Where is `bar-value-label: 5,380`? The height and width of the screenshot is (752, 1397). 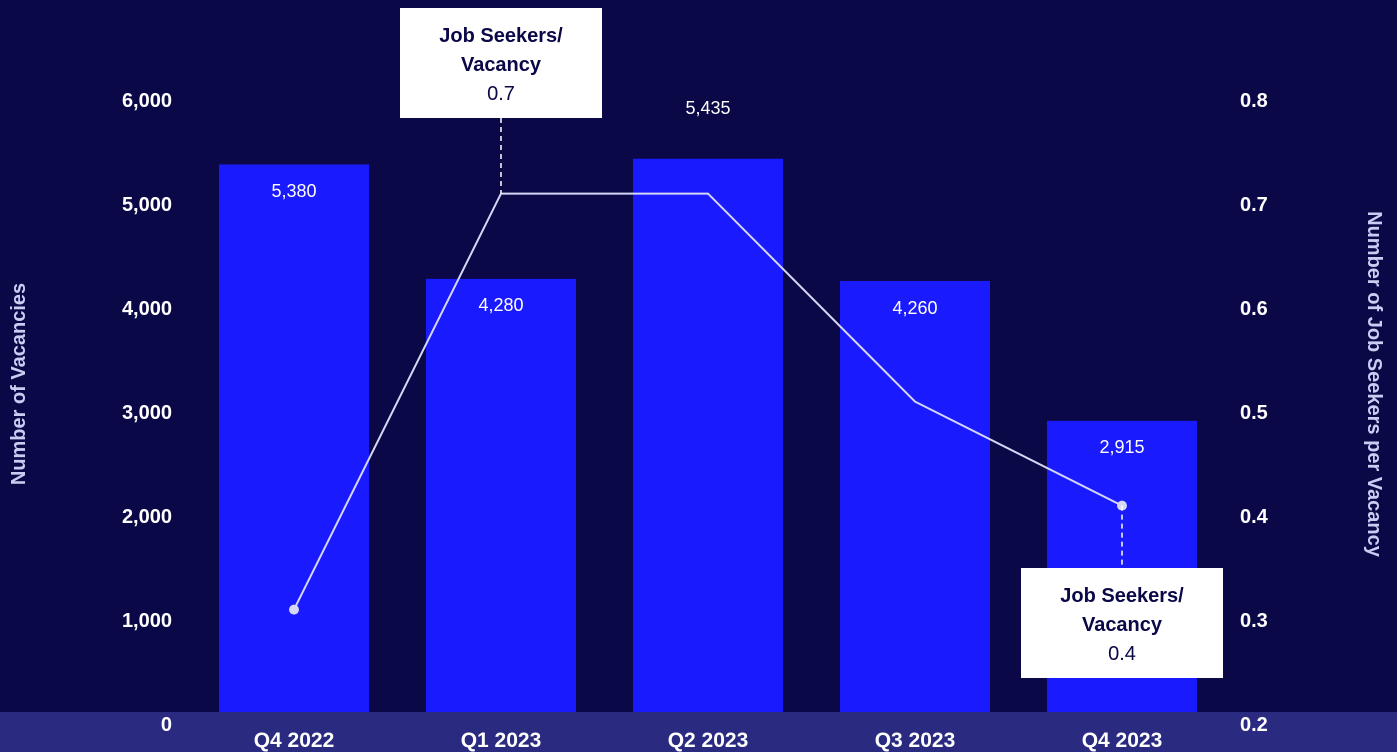
bar-value-label: 5,380 is located at coordinates (293, 191).